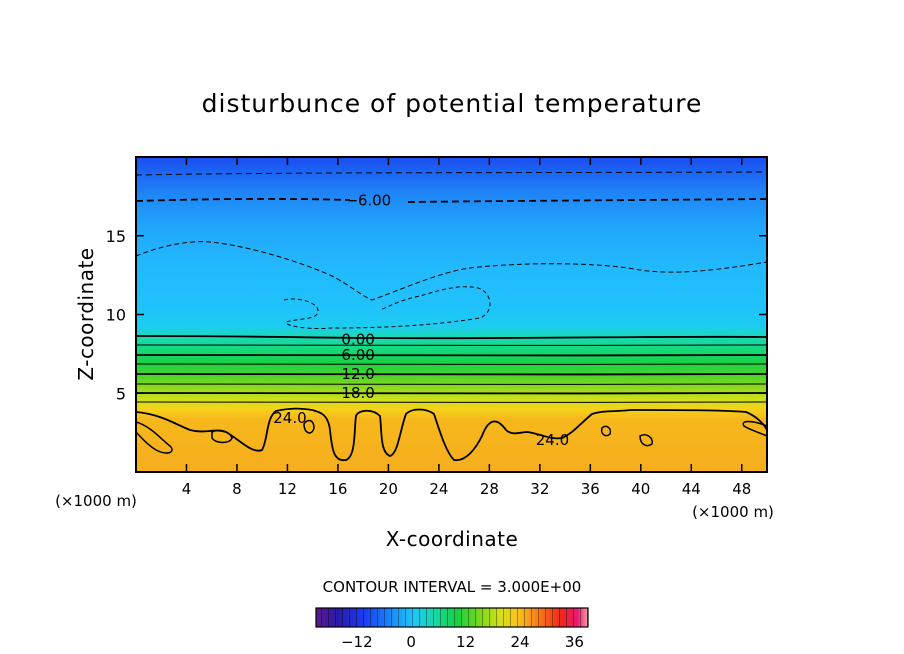  Describe the element at coordinates (154, 437) in the screenshot. I see `contour-24-left-loop` at that location.